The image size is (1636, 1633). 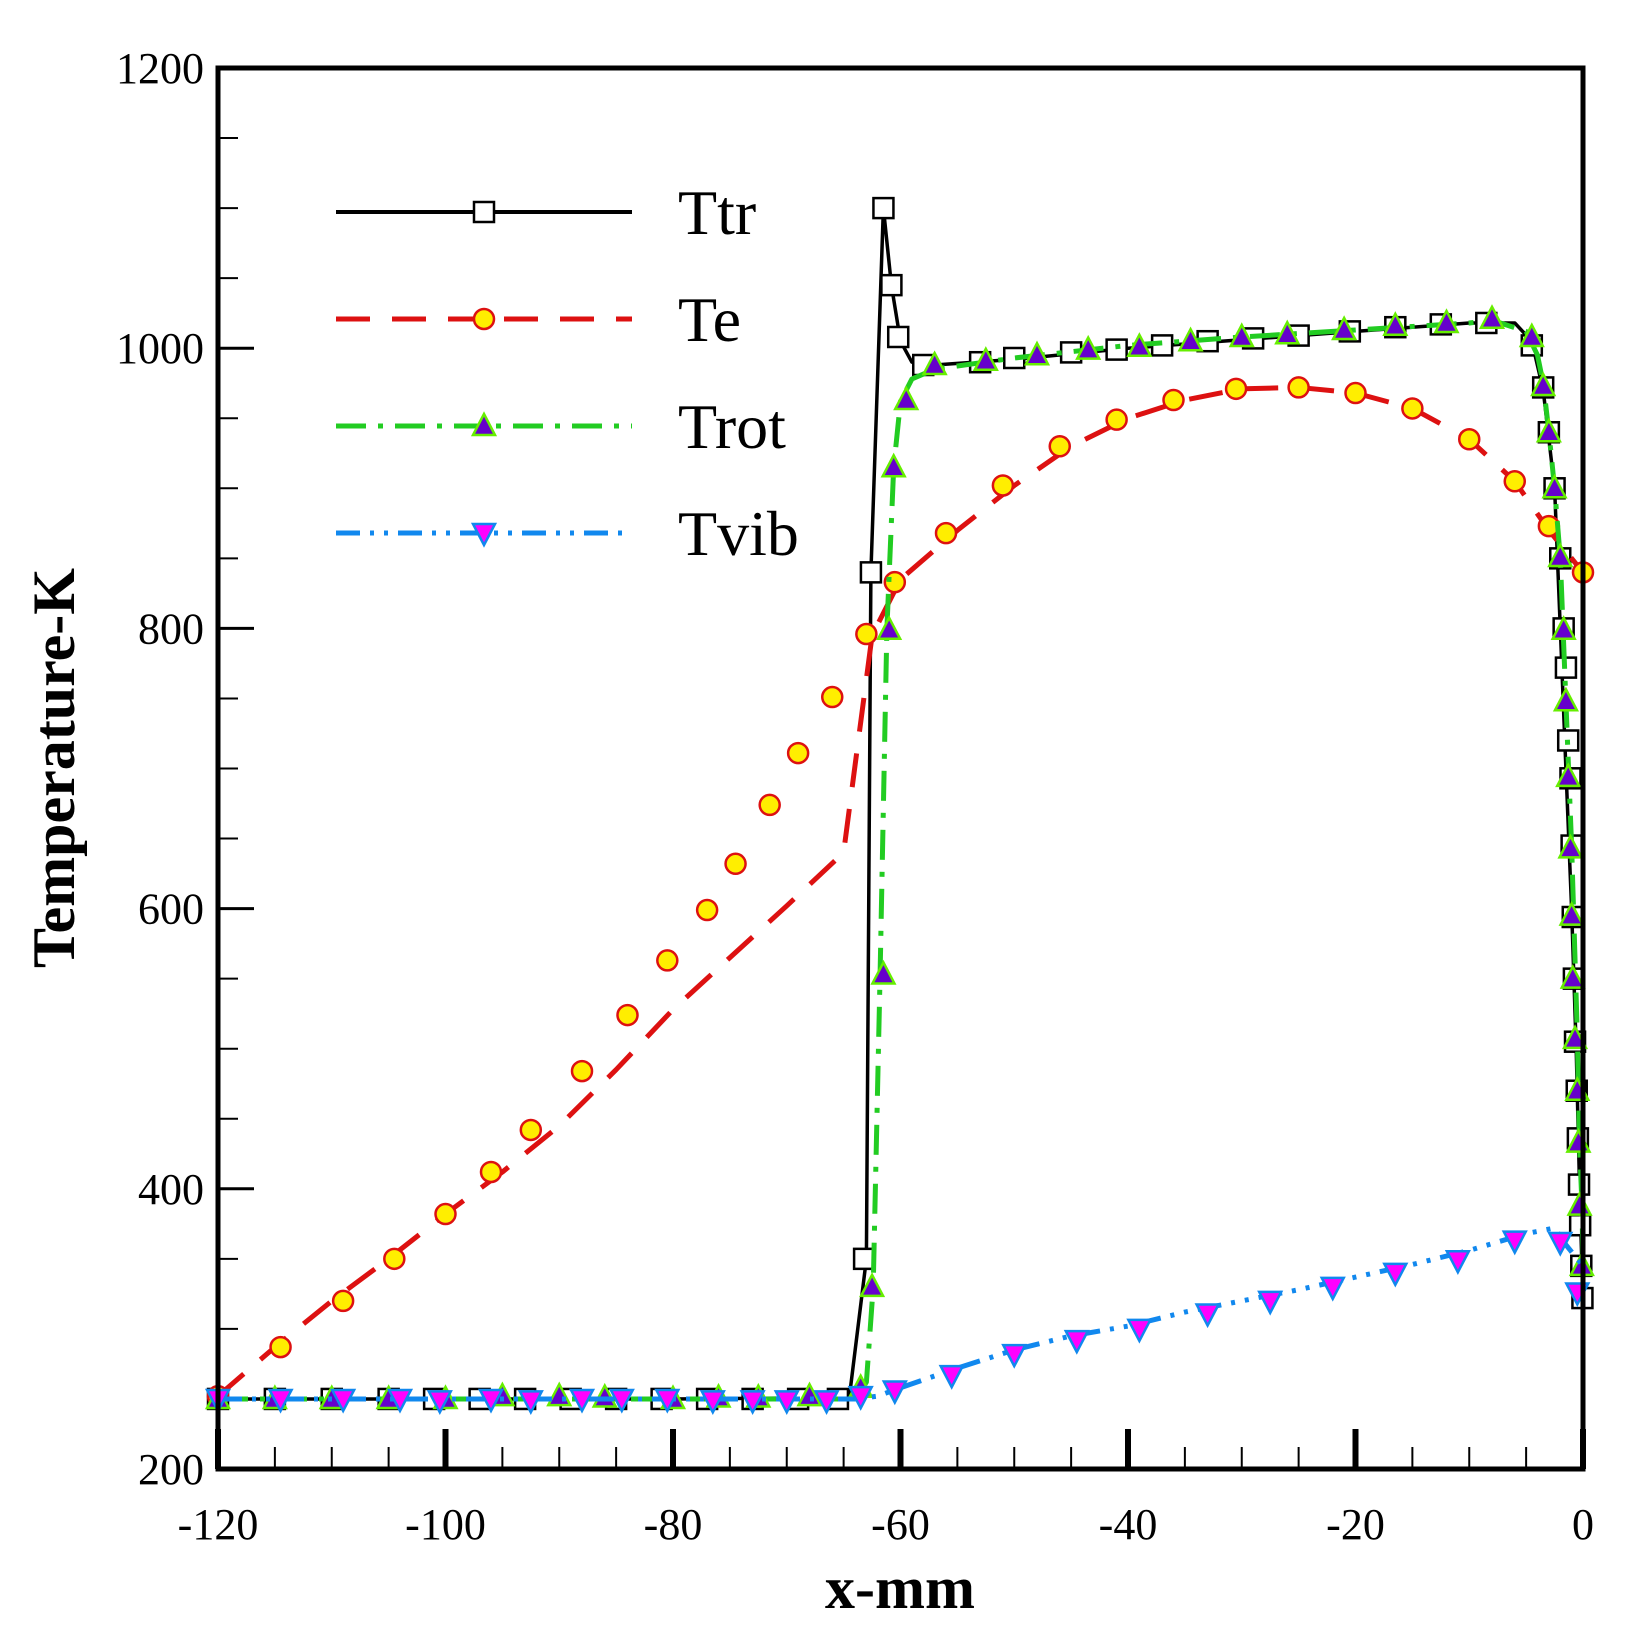 What do you see at coordinates (900, 1524) in the screenshot?
I see `x-tick-label: -60` at bounding box center [900, 1524].